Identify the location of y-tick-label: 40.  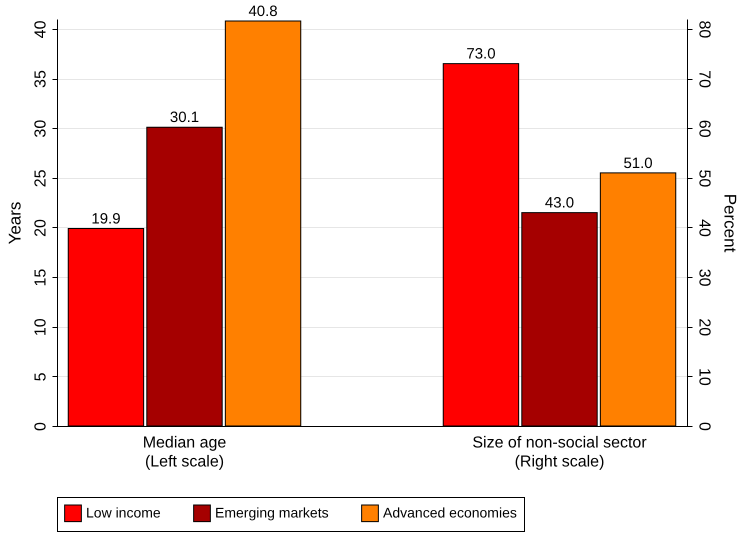
(41, 29).